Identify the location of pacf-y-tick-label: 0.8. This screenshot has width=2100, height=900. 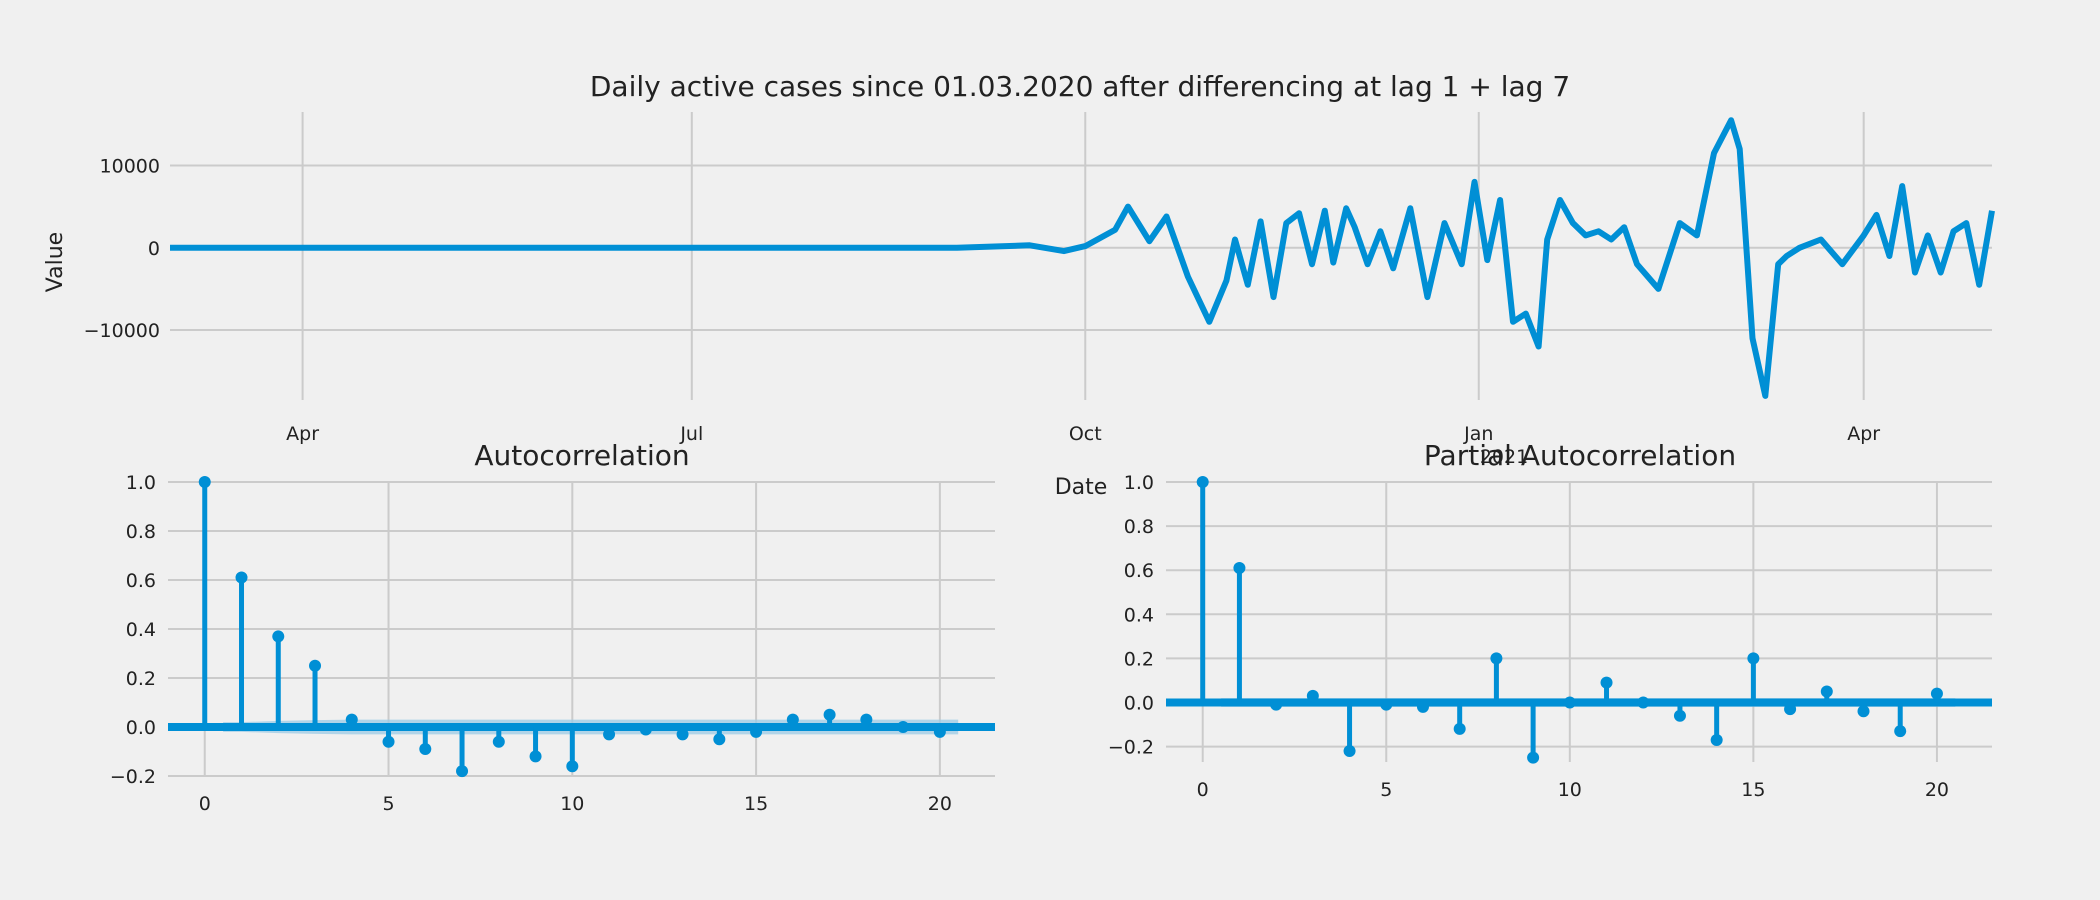
(1139, 527).